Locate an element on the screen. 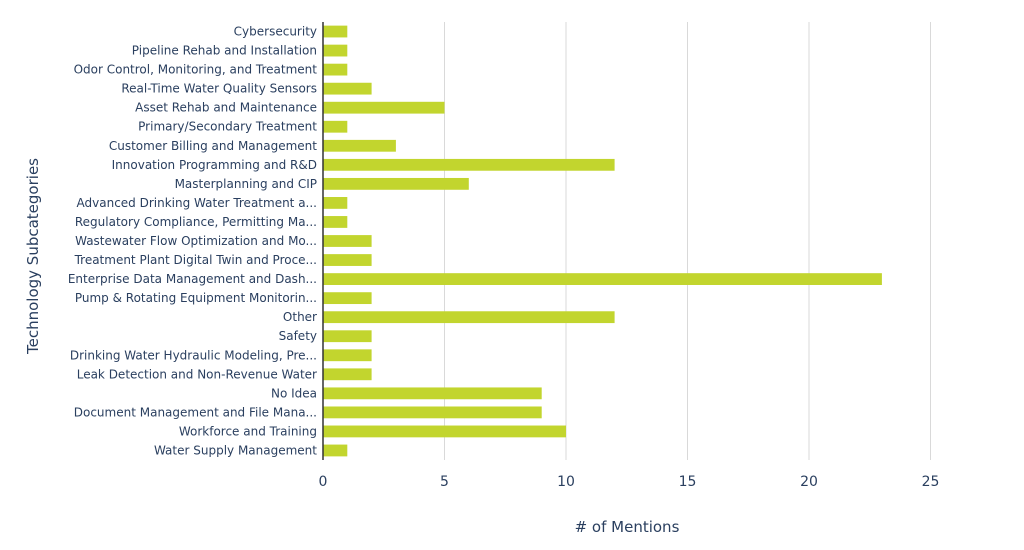 This screenshot has height=550, width=1024. x-tick-label: 25 is located at coordinates (931, 482).